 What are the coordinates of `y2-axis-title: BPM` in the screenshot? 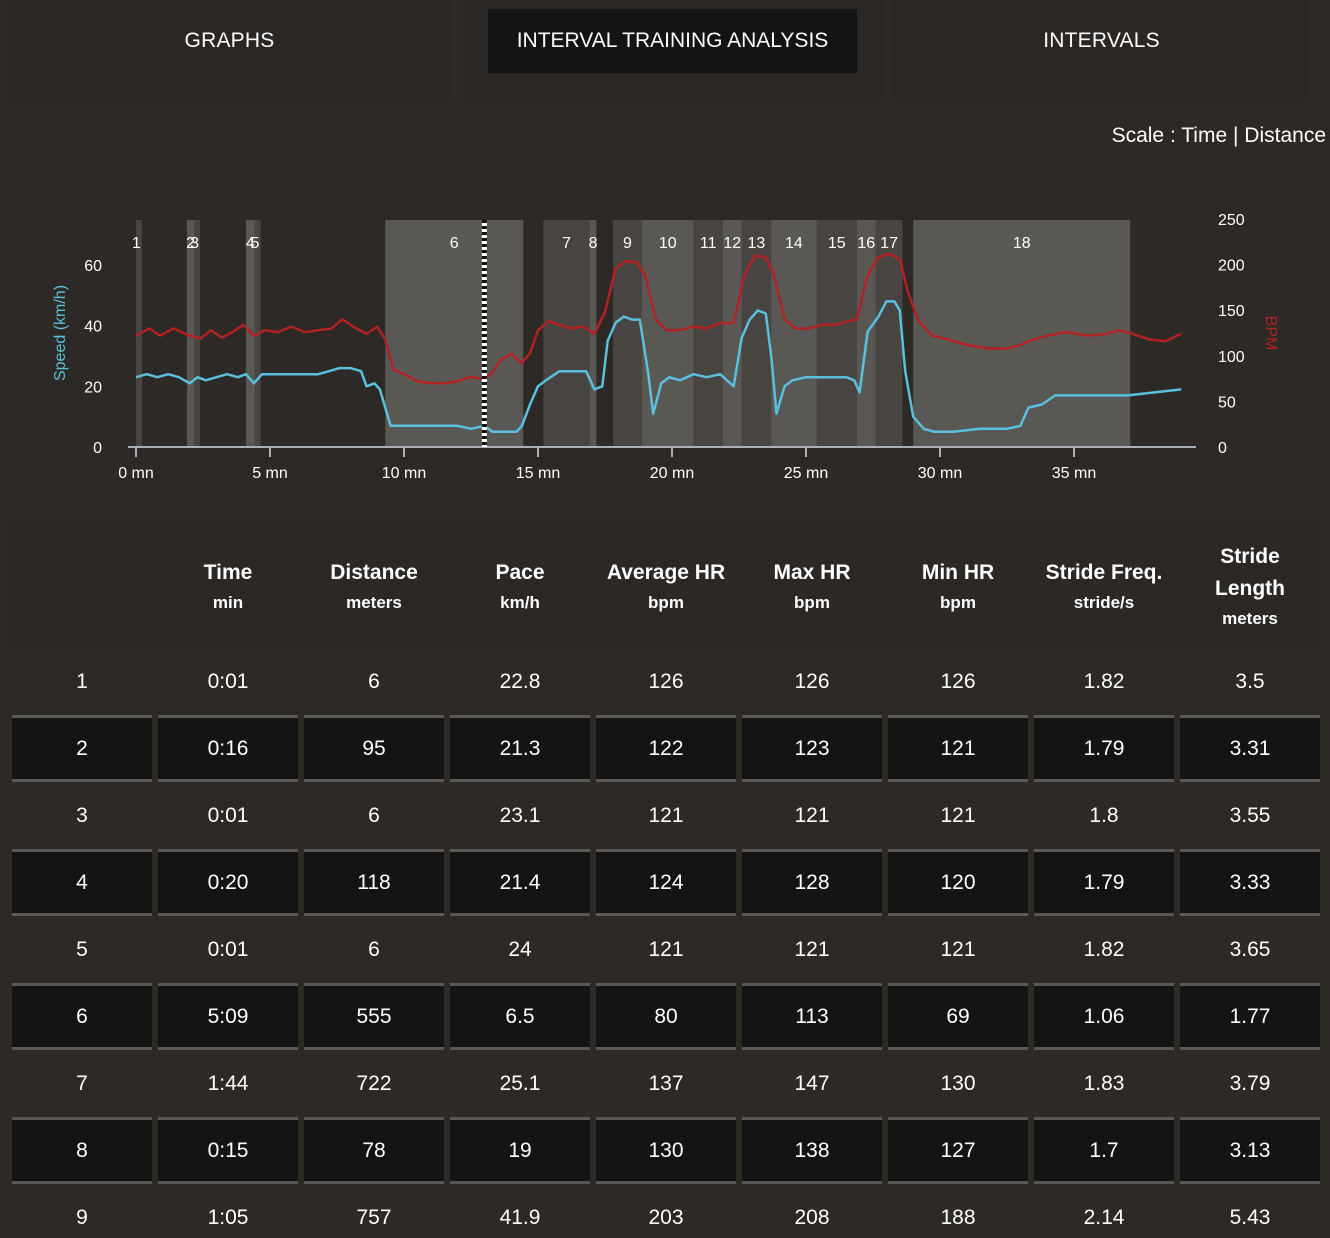 It's located at (1270, 333).